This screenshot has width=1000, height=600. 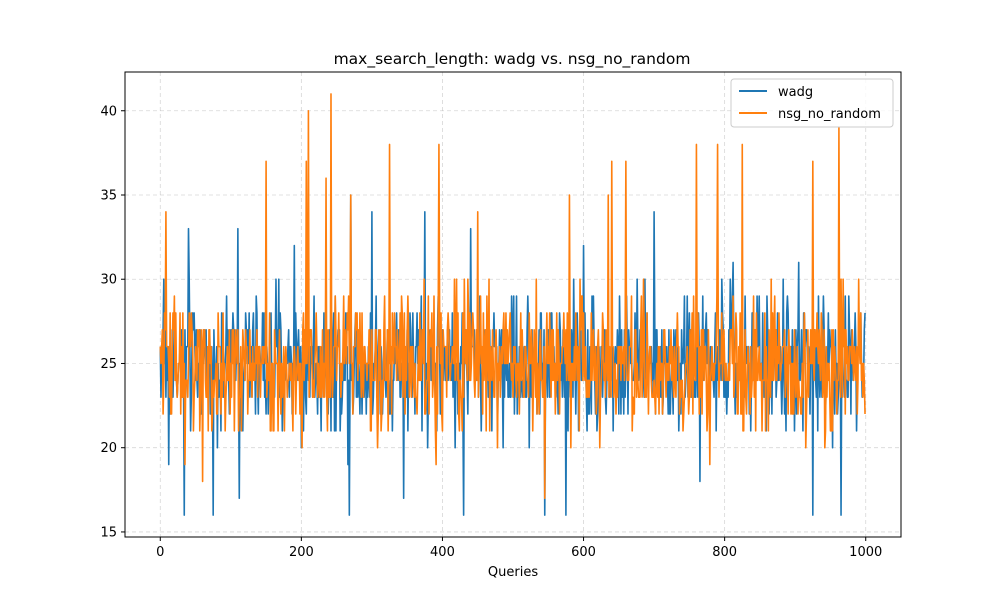 I want to click on legend-label-nsg-no-random: nsg_no_random, so click(x=829, y=114).